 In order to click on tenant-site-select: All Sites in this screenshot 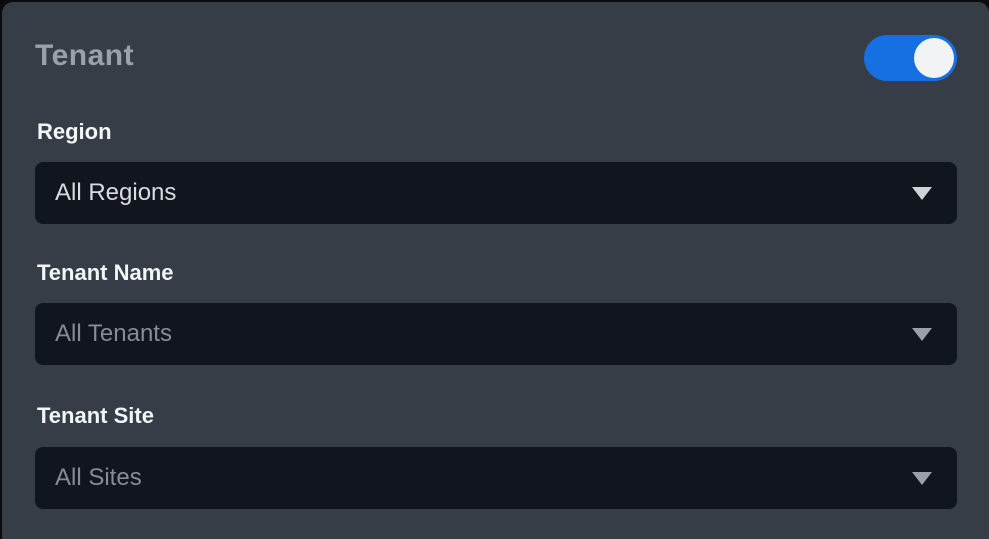, I will do `click(496, 478)`.